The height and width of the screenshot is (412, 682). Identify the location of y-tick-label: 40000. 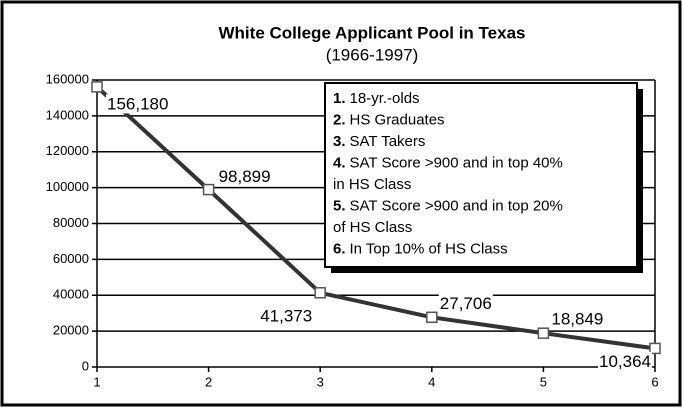
(71, 294).